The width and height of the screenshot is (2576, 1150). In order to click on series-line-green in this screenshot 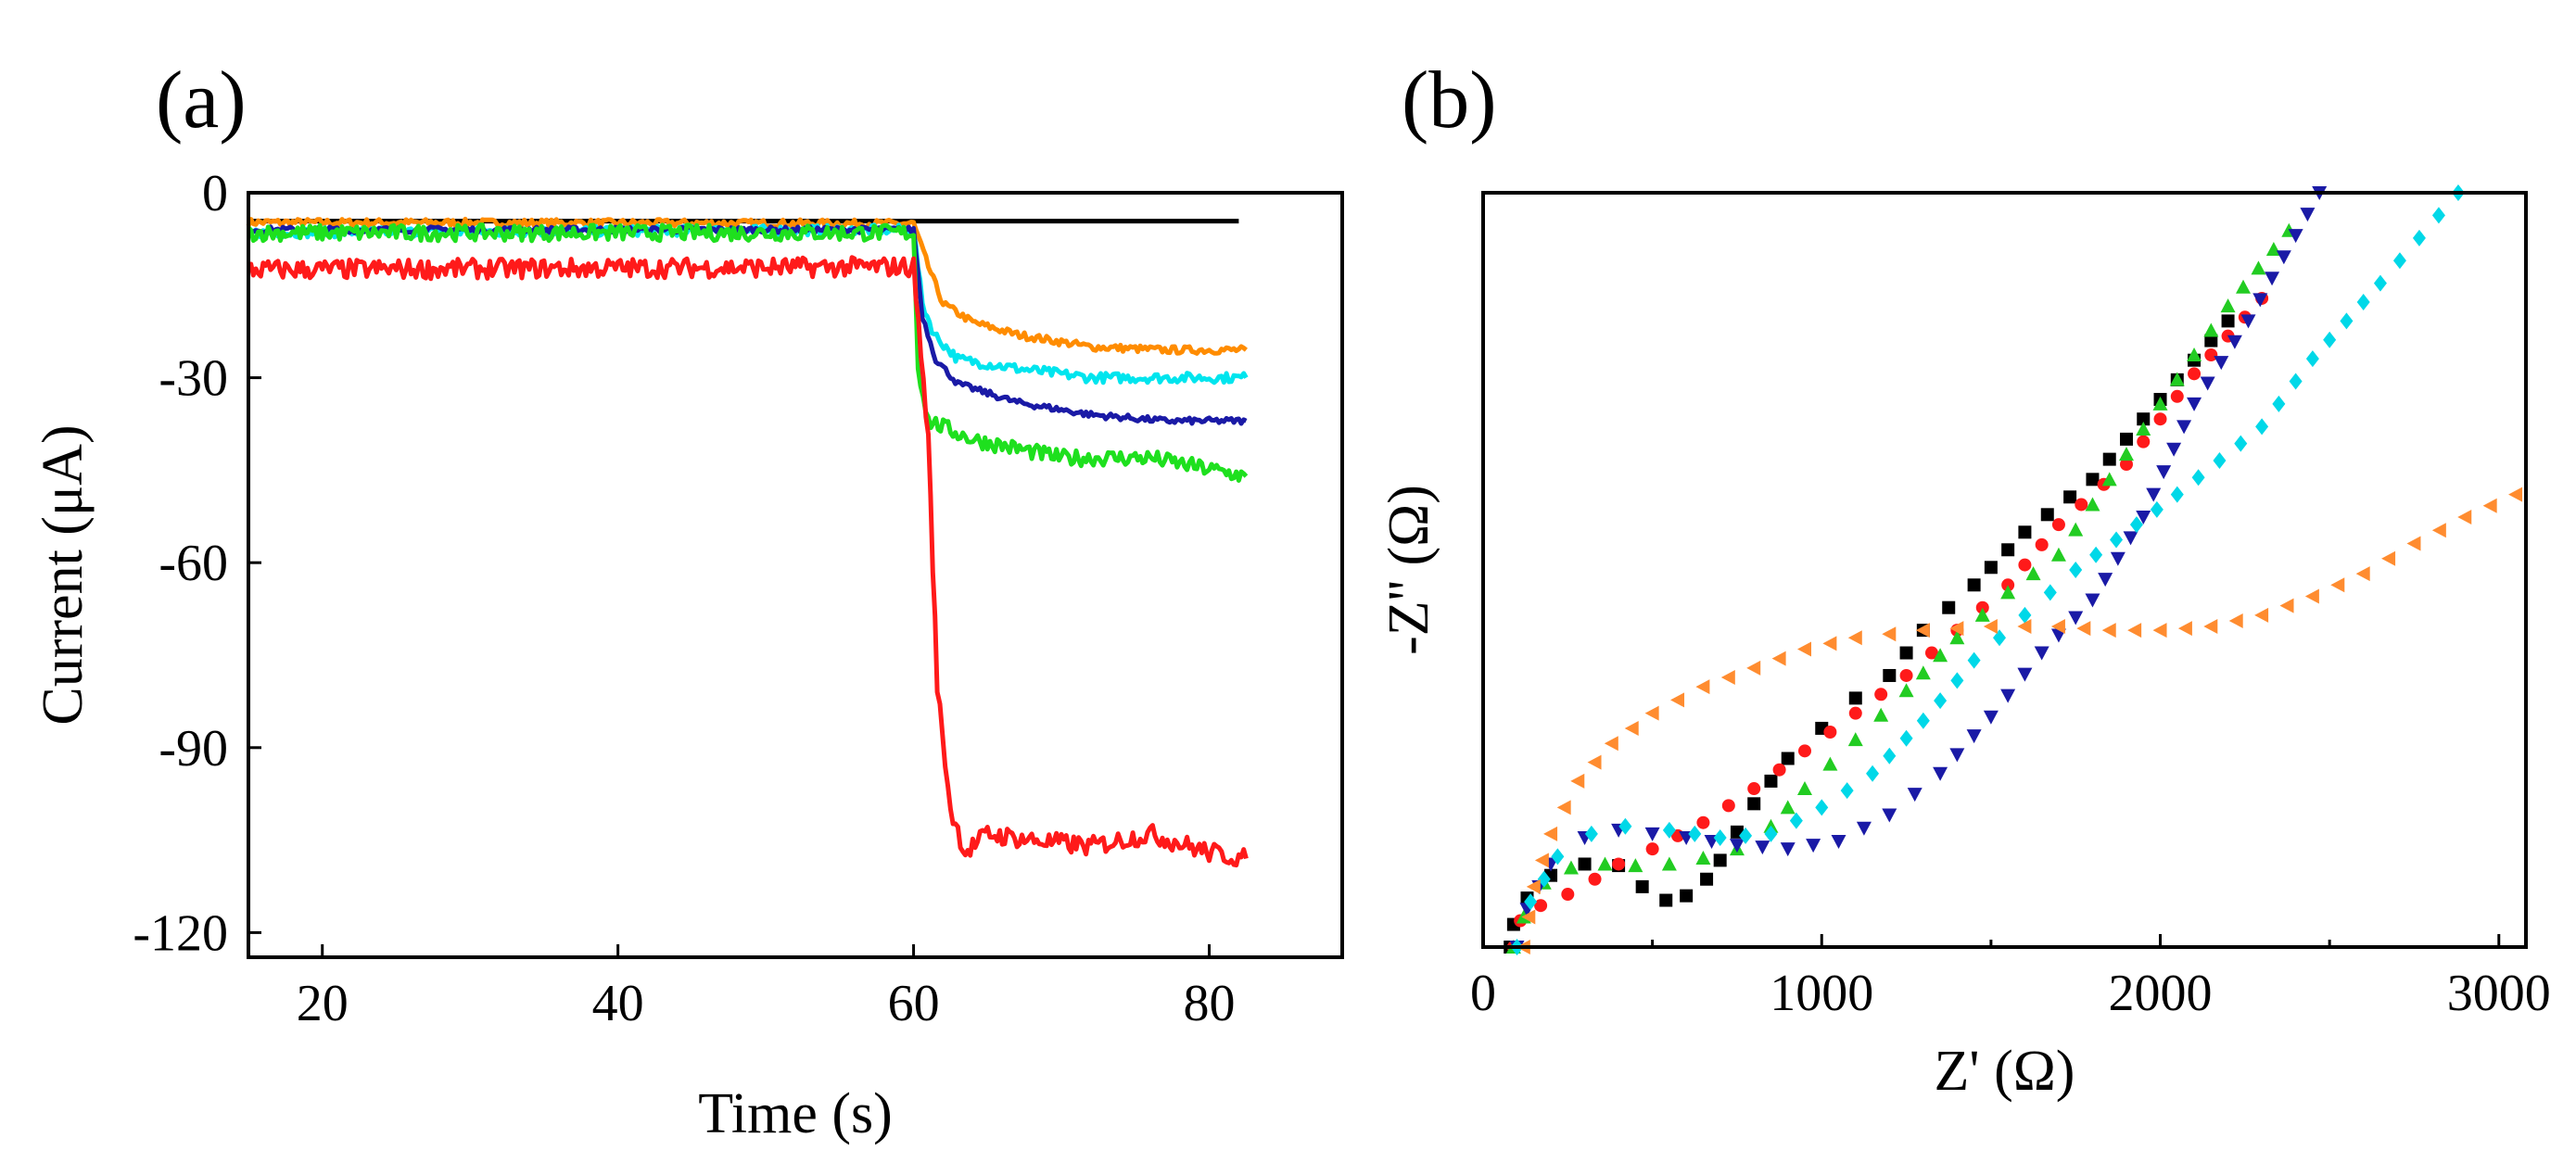, I will do `click(748, 353)`.